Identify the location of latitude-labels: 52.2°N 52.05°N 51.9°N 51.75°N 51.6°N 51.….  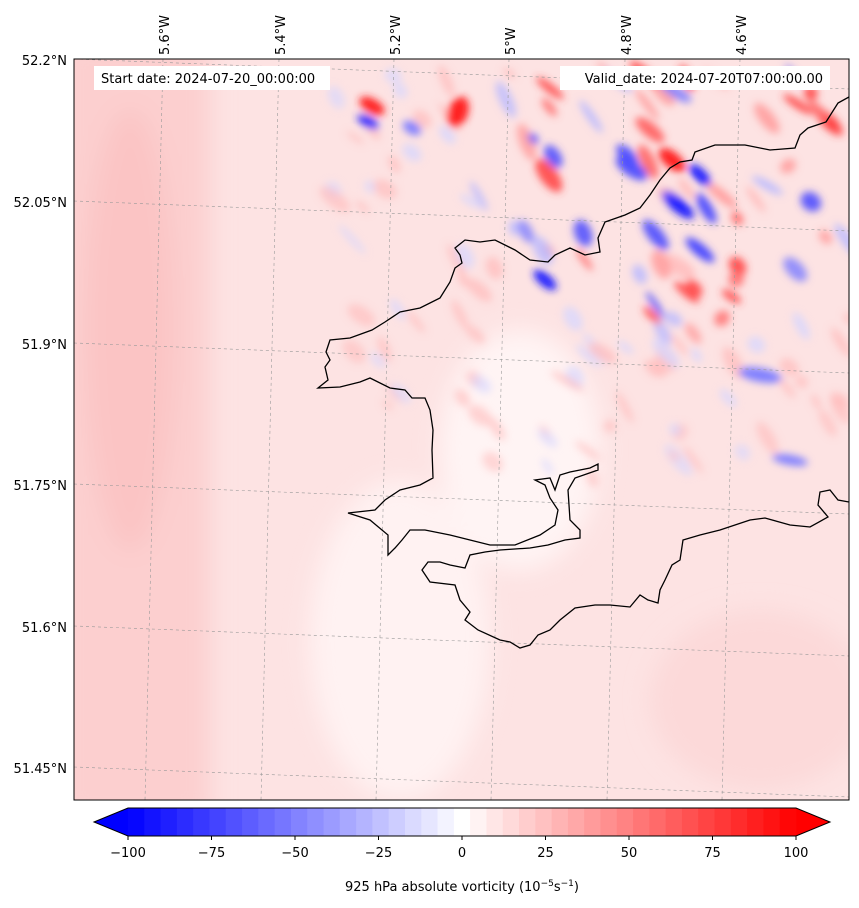
(40, 415).